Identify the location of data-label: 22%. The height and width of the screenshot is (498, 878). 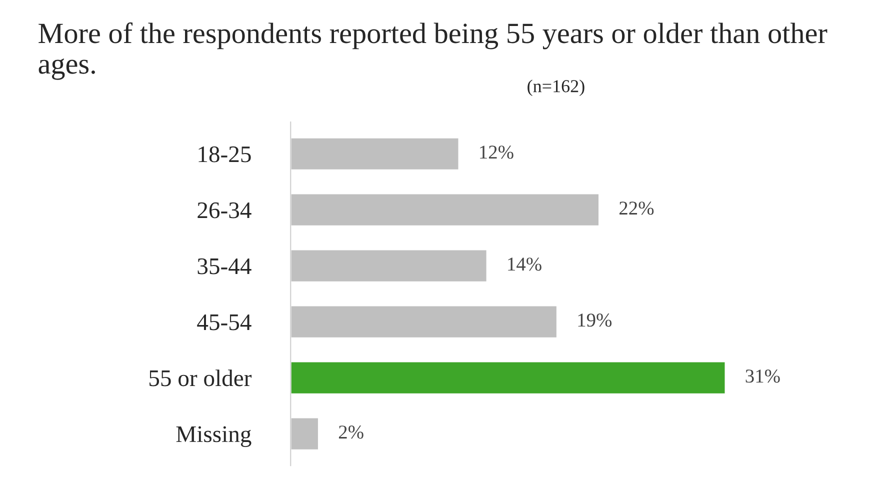
(636, 208).